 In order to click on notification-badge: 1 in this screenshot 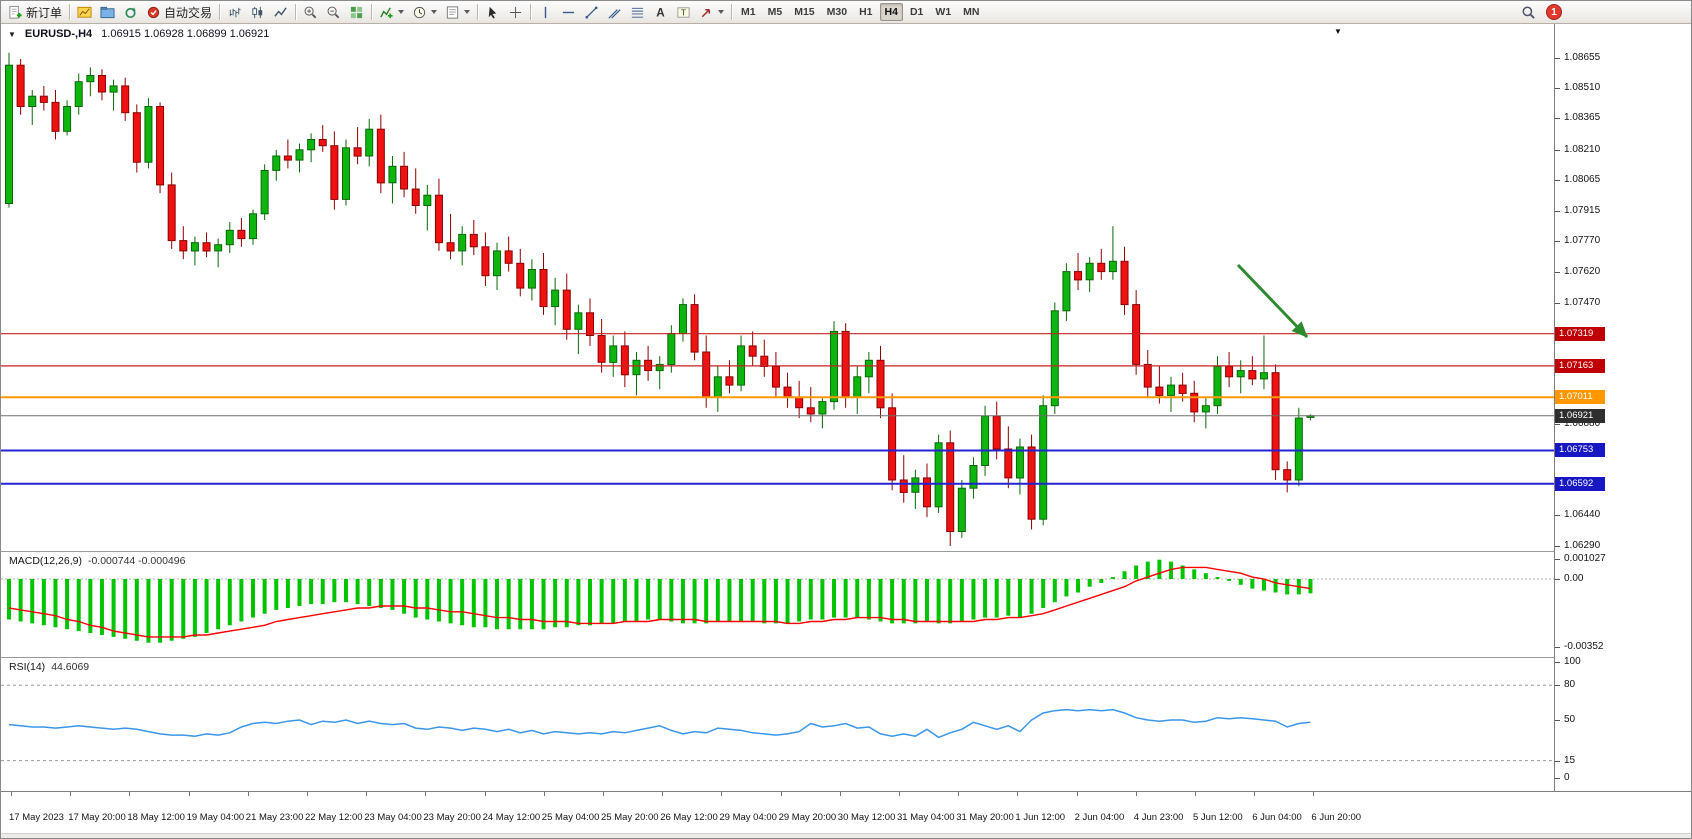, I will do `click(1554, 12)`.